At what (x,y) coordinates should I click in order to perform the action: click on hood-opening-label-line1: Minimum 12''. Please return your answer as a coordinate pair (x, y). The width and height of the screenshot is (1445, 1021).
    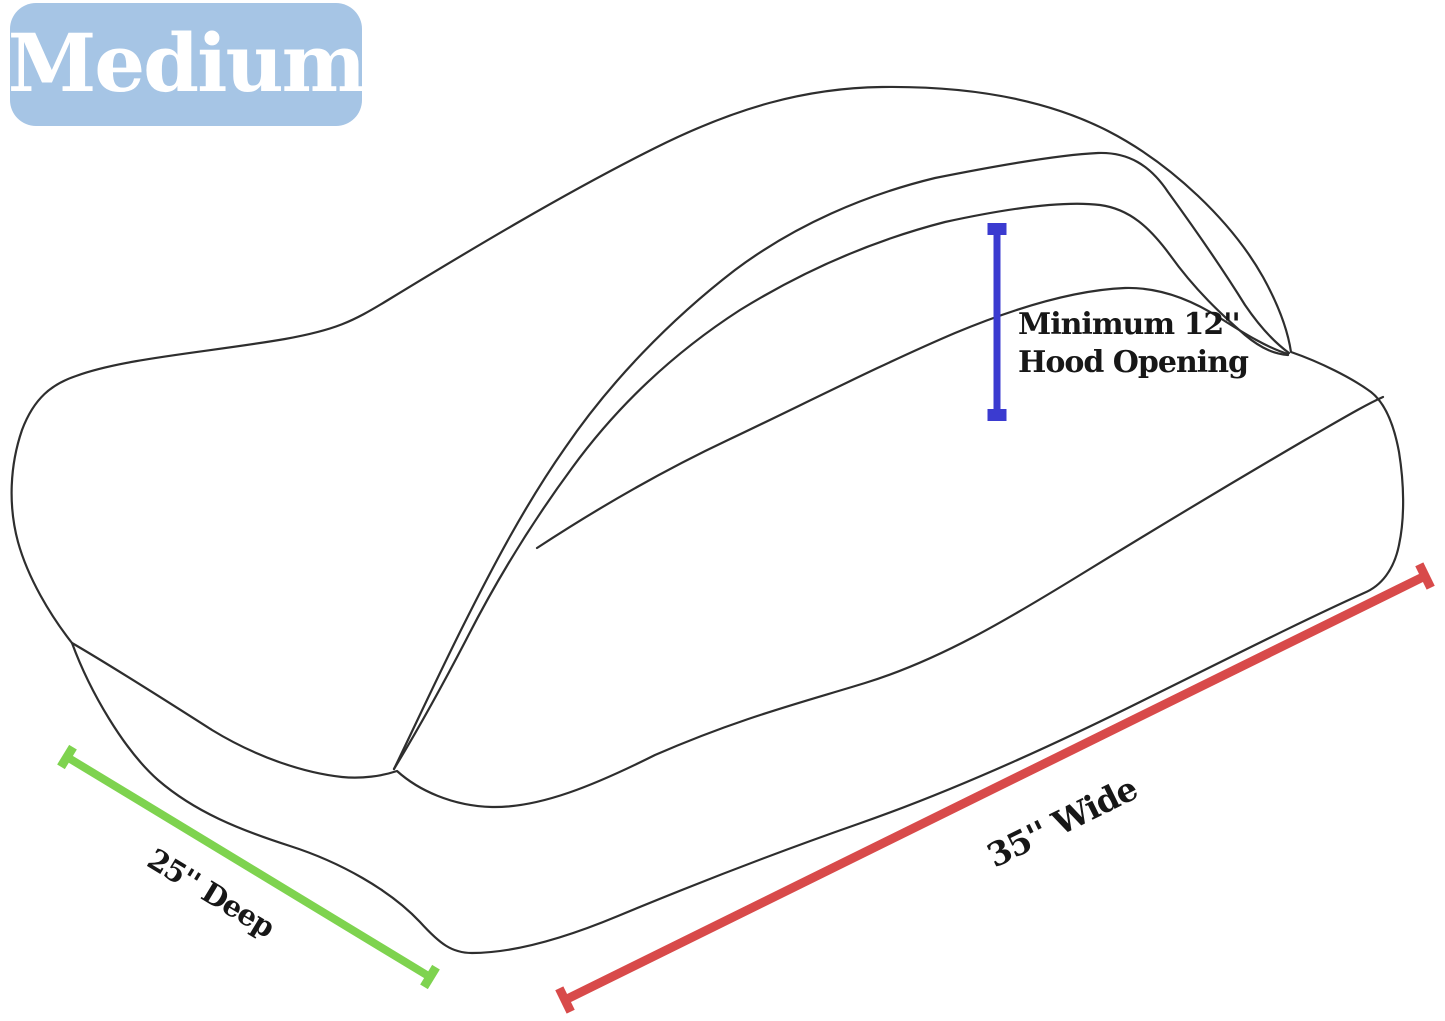
    Looking at the image, I should click on (1129, 324).